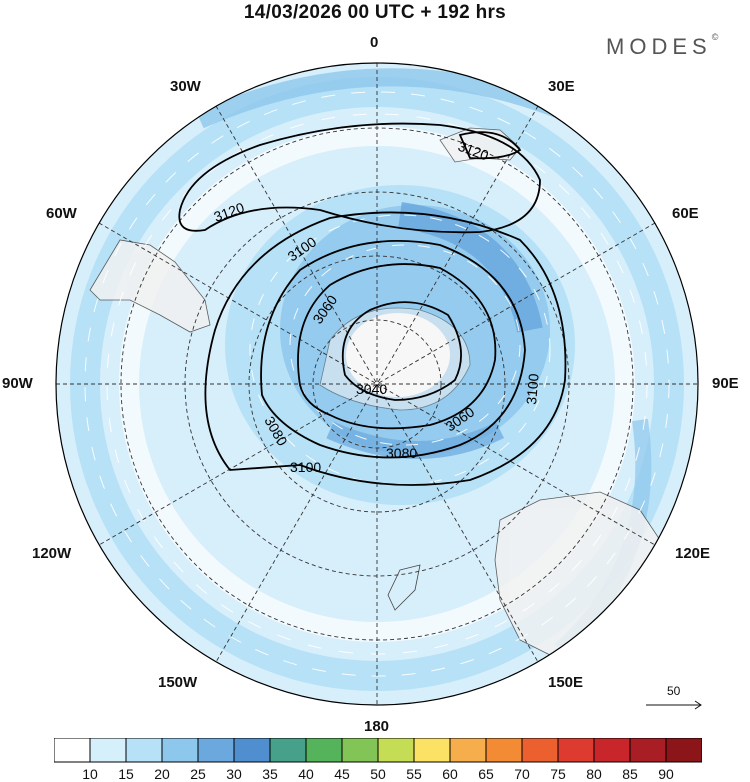  I want to click on colorbar-tick-label: 90, so click(666, 774).